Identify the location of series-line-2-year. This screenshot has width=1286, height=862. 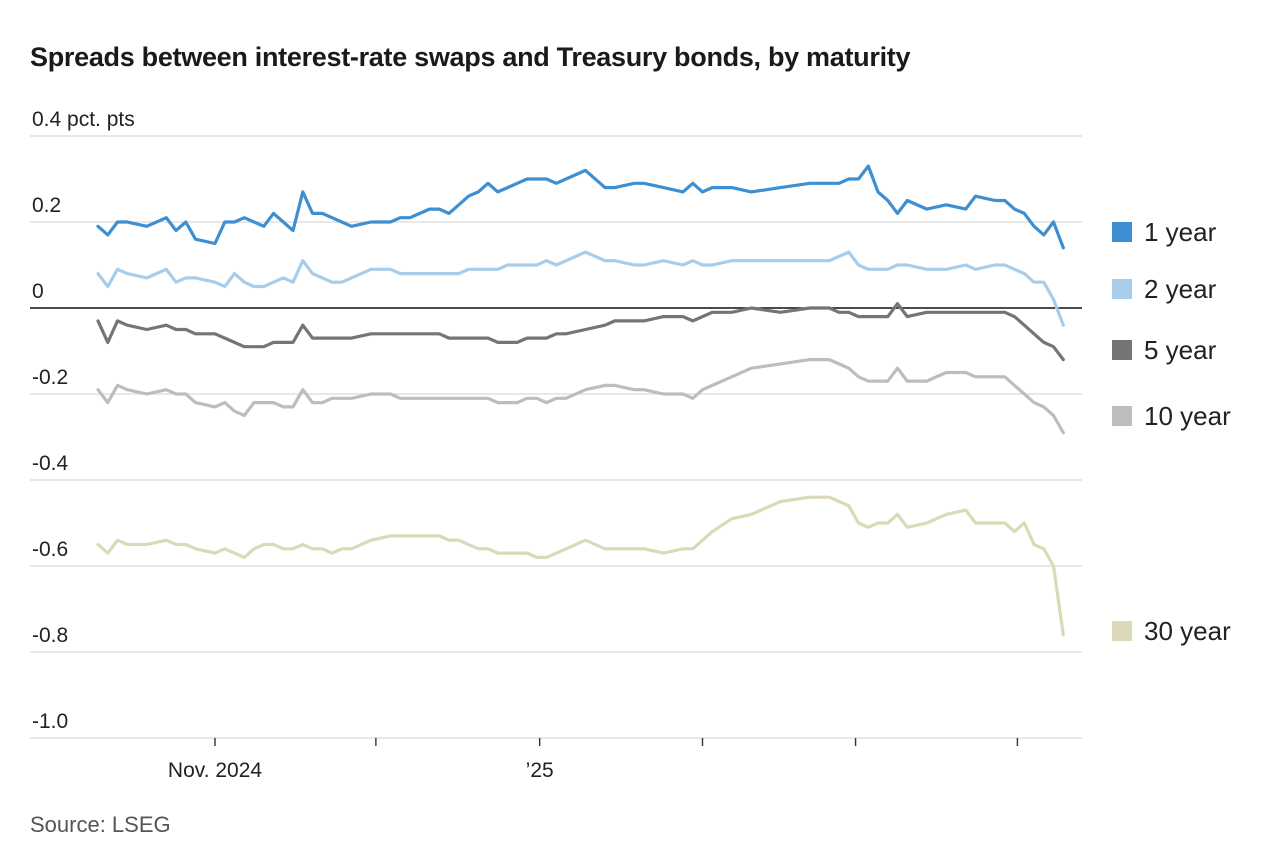
(580, 288).